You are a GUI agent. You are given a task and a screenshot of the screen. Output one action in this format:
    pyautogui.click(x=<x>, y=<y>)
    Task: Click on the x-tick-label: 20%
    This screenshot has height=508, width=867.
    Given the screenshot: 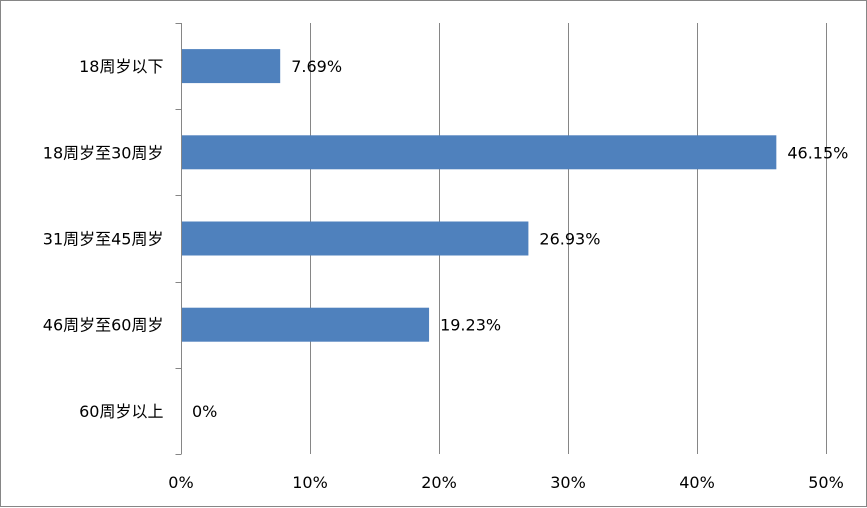 What is the action you would take?
    pyautogui.click(x=439, y=482)
    